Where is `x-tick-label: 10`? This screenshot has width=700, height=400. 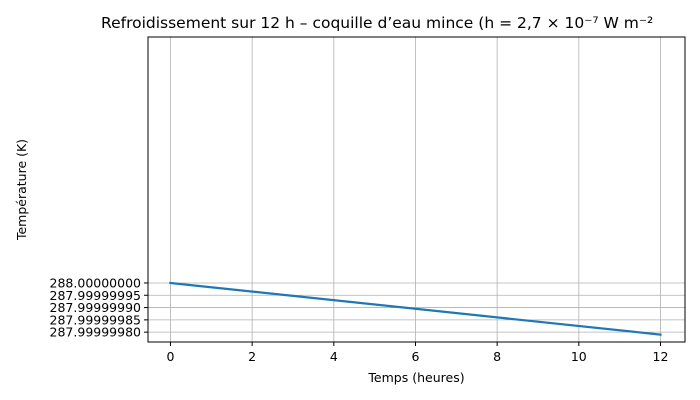 x-tick-label: 10 is located at coordinates (579, 356).